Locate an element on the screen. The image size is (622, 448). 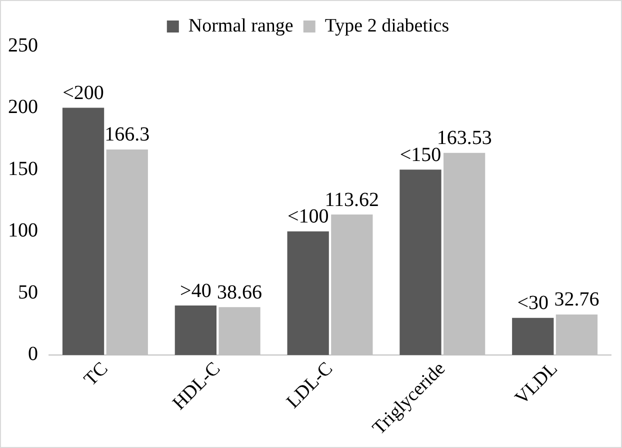
x-tick-label: TC is located at coordinates (96, 374).